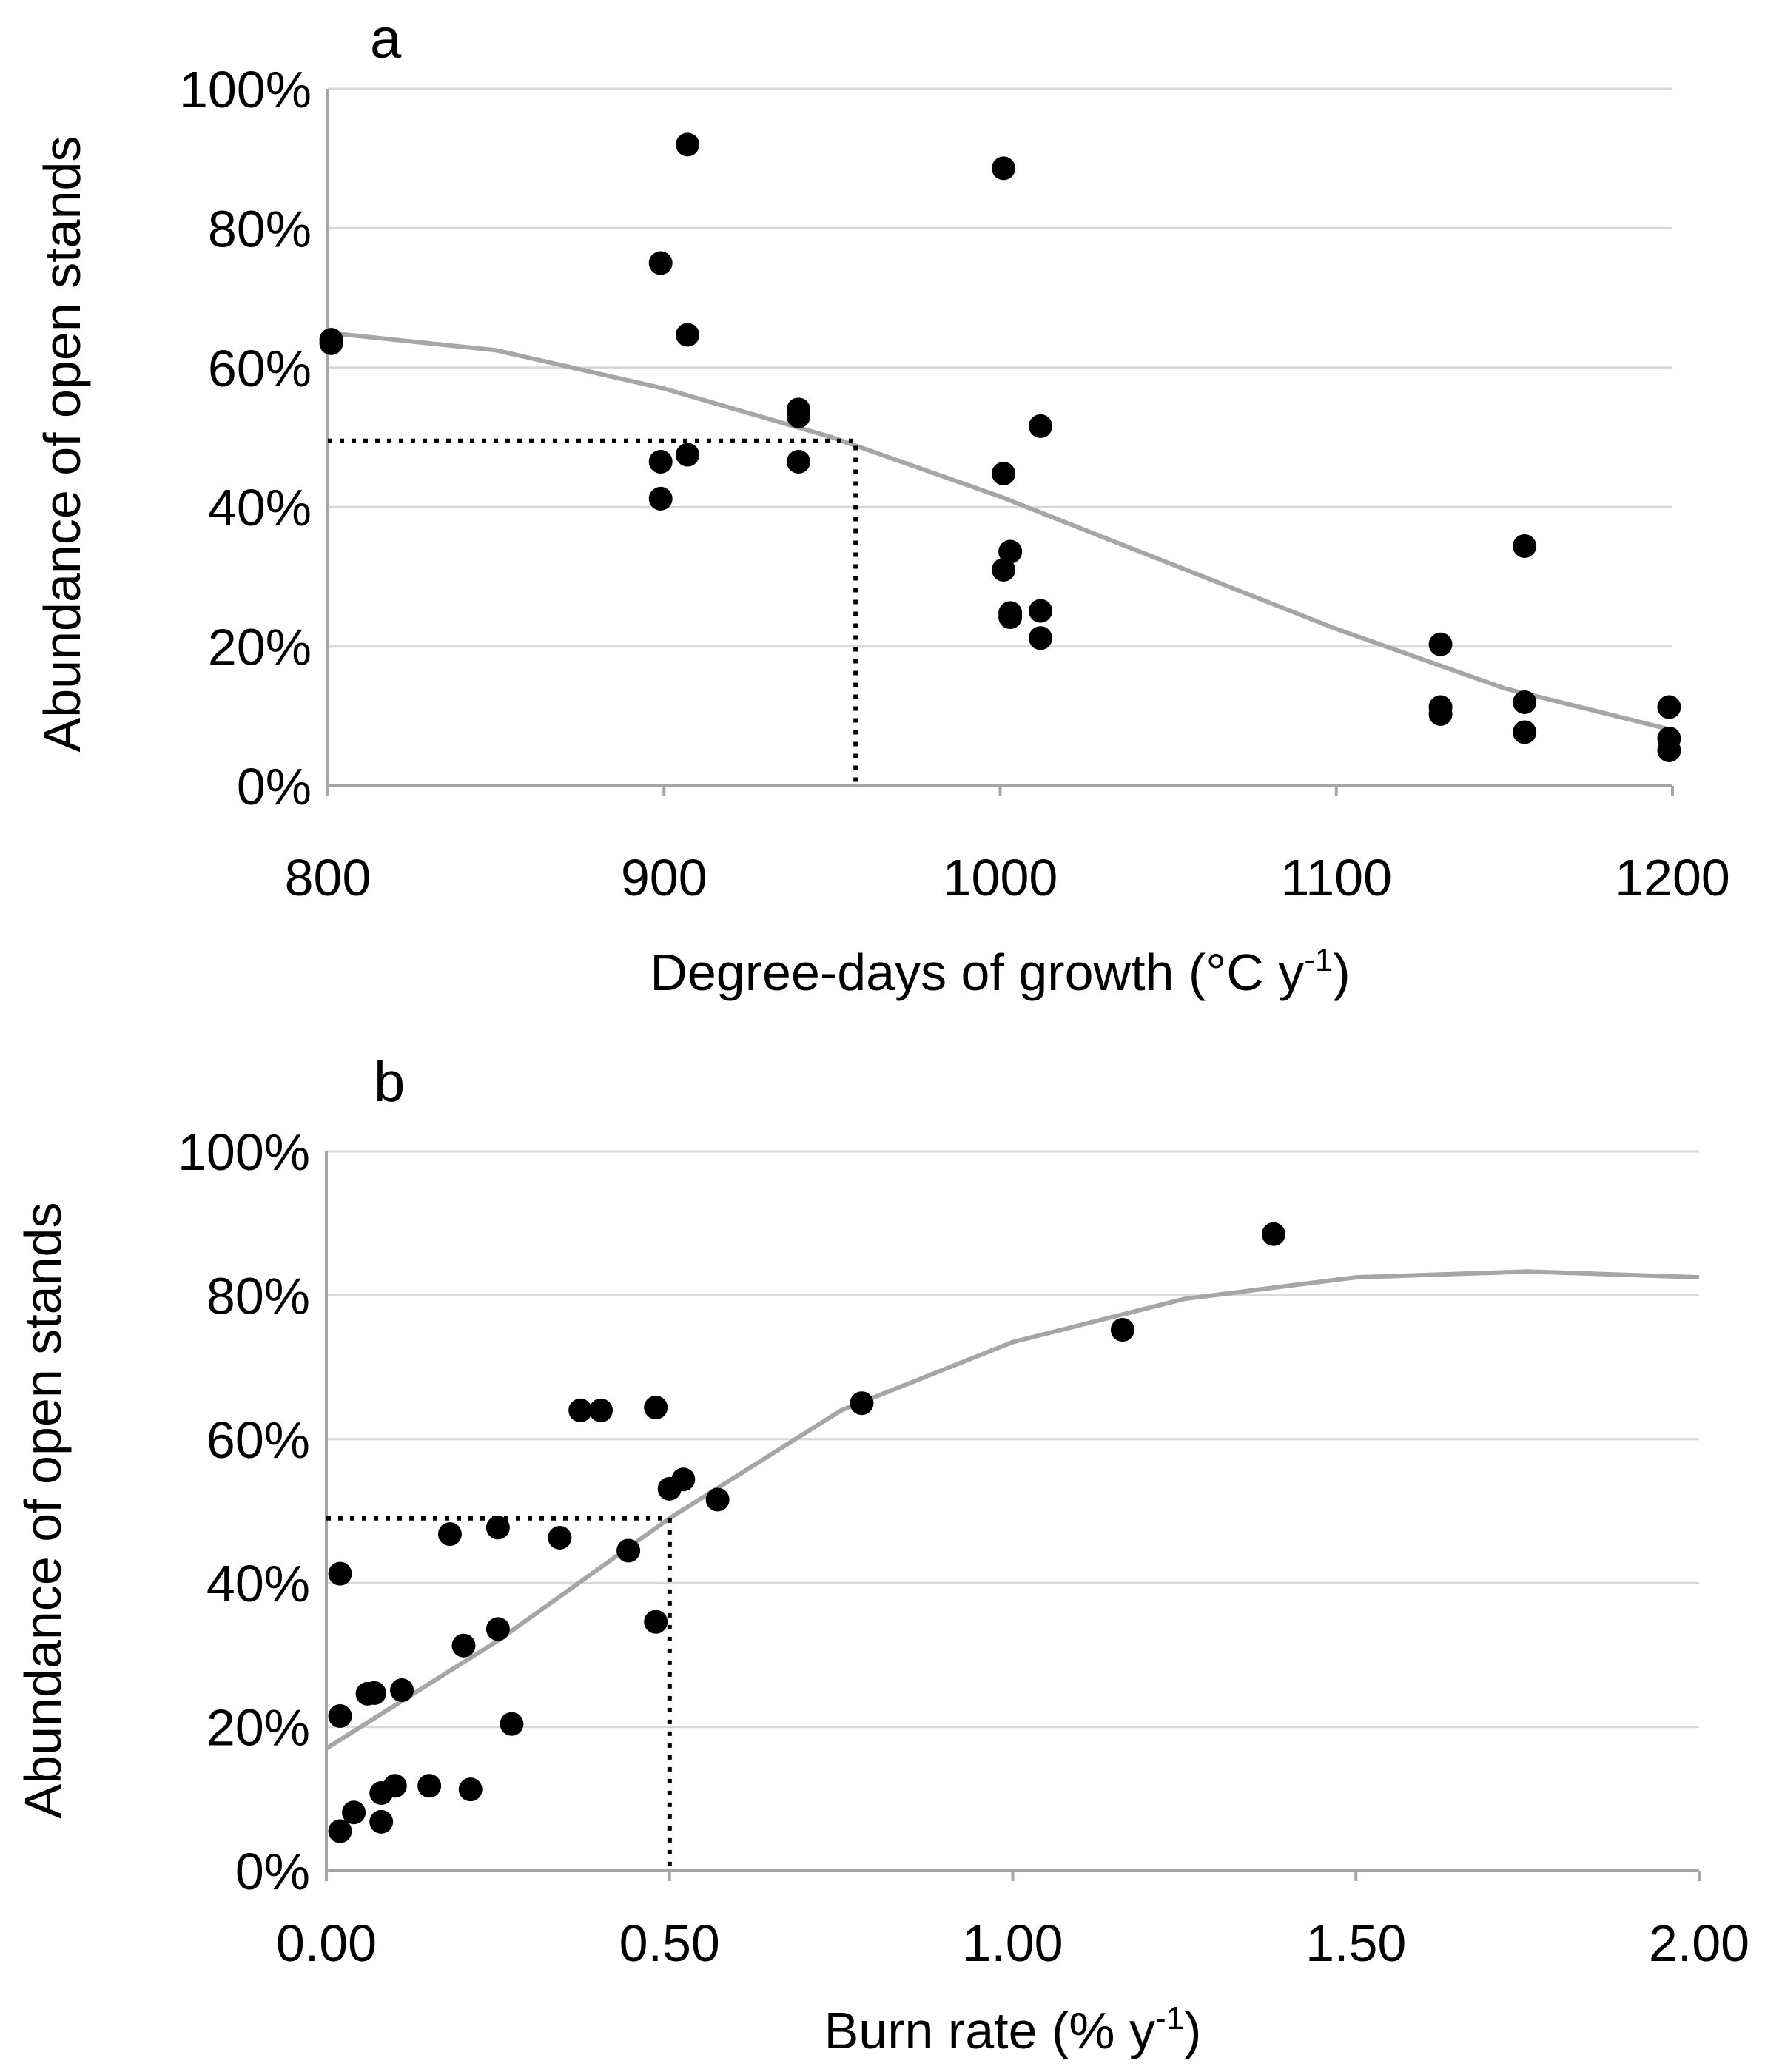 This screenshot has height=2072, width=1782. What do you see at coordinates (664, 877) in the screenshot?
I see `x-tick-label: 900` at bounding box center [664, 877].